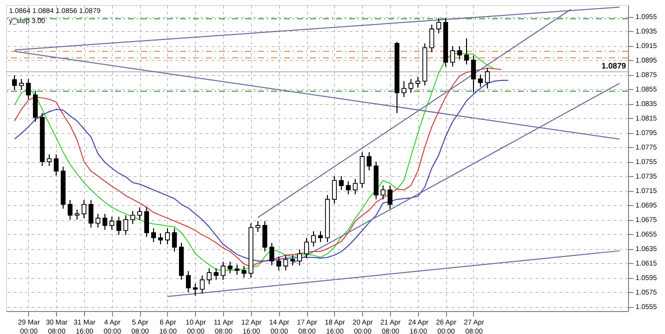  What do you see at coordinates (614, 66) in the screenshot?
I see `ref-line-label: 1.0879` at bounding box center [614, 66].